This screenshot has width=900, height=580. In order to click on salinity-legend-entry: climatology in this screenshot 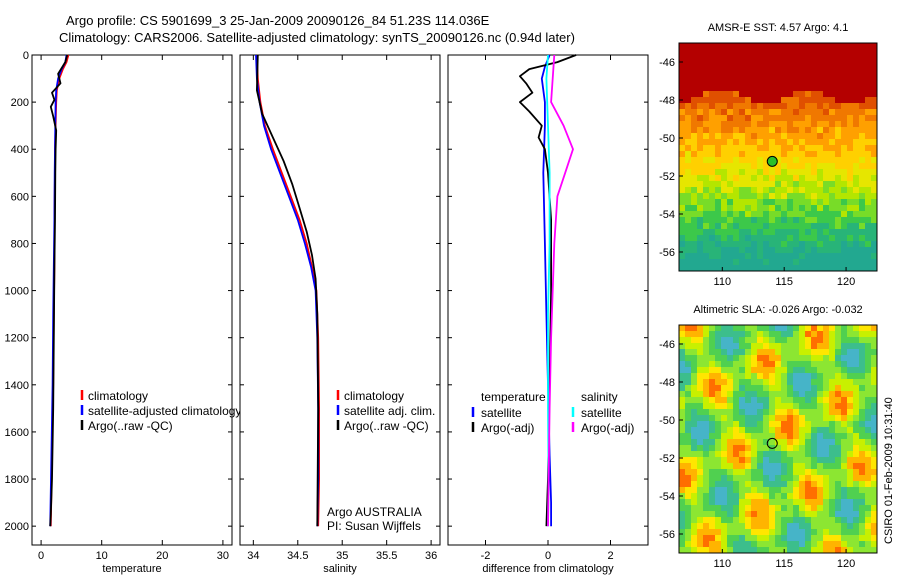, I will do `click(374, 396)`.